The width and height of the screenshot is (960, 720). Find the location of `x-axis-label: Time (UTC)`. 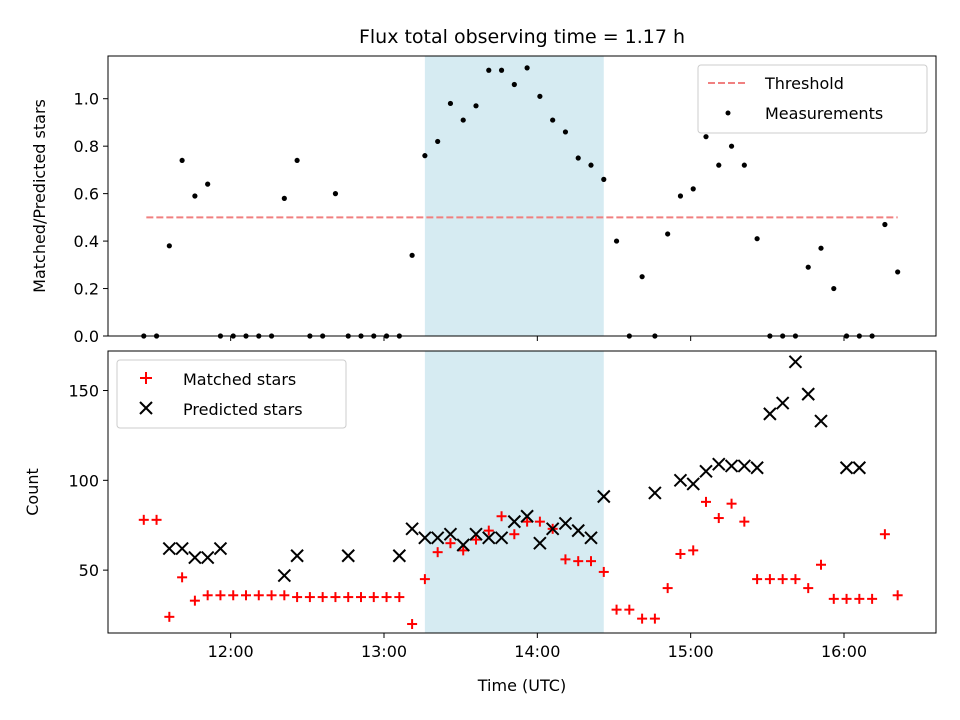

x-axis-label: Time (UTC) is located at coordinates (521, 685).